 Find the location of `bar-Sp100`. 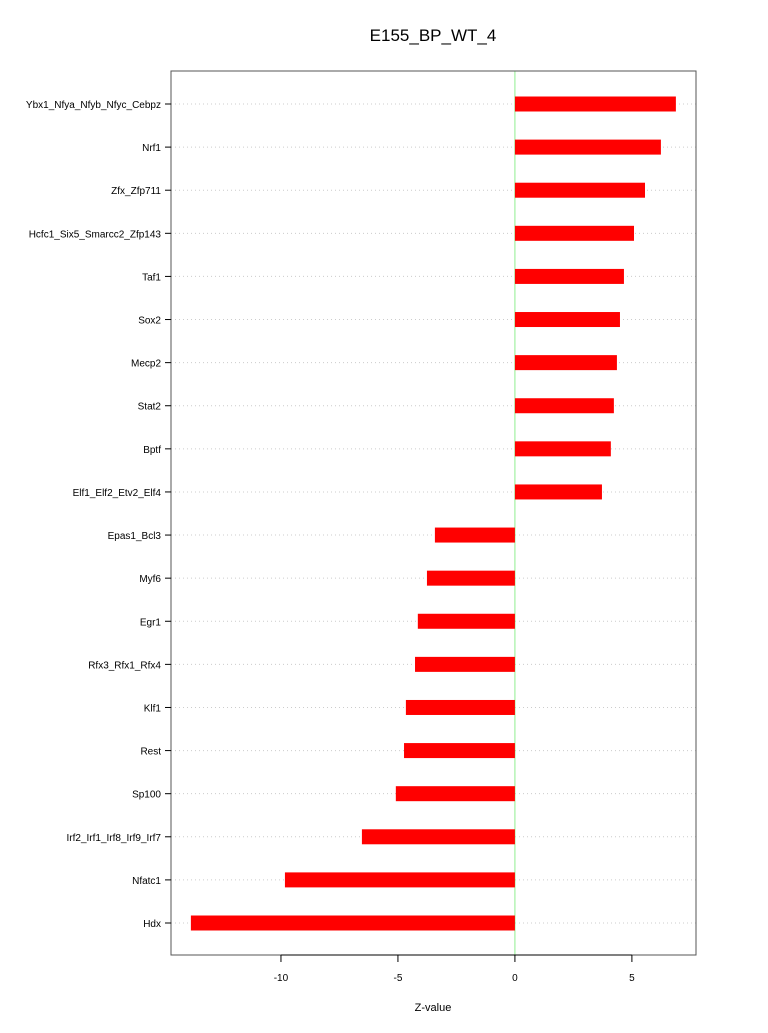

bar-Sp100 is located at coordinates (455, 794).